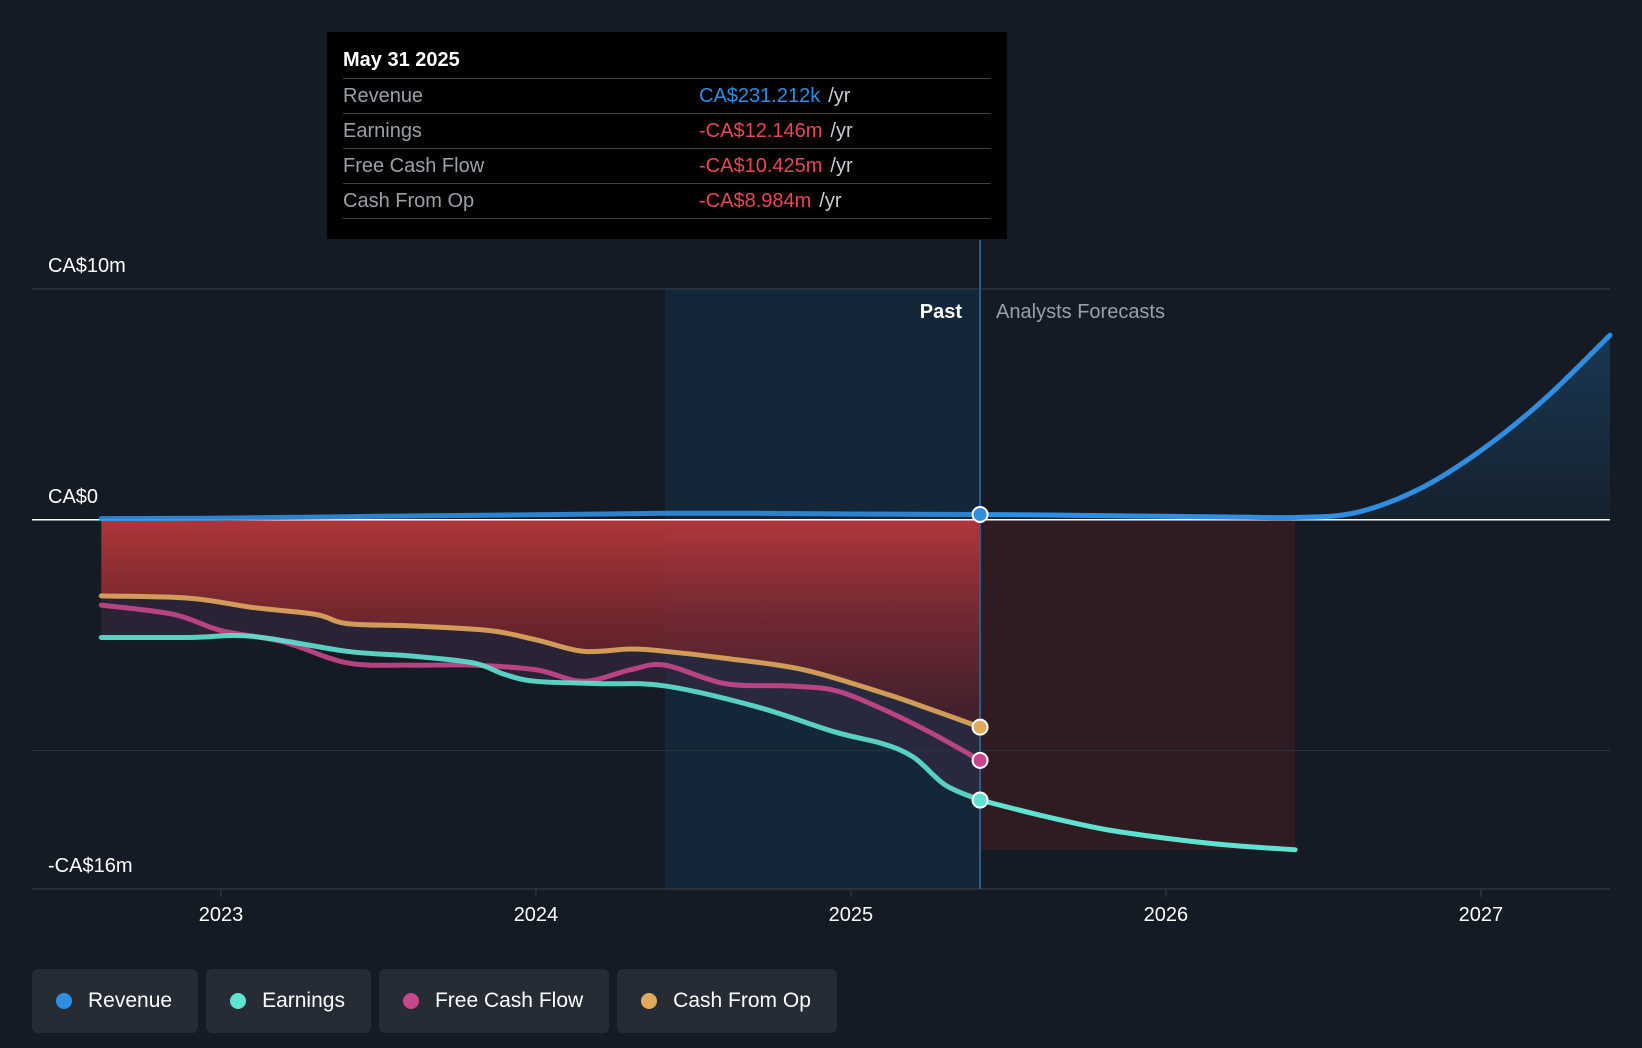 The width and height of the screenshot is (1642, 1048). Describe the element at coordinates (760, 95) in the screenshot. I see `tooltip-value: CA$231.212k` at that location.